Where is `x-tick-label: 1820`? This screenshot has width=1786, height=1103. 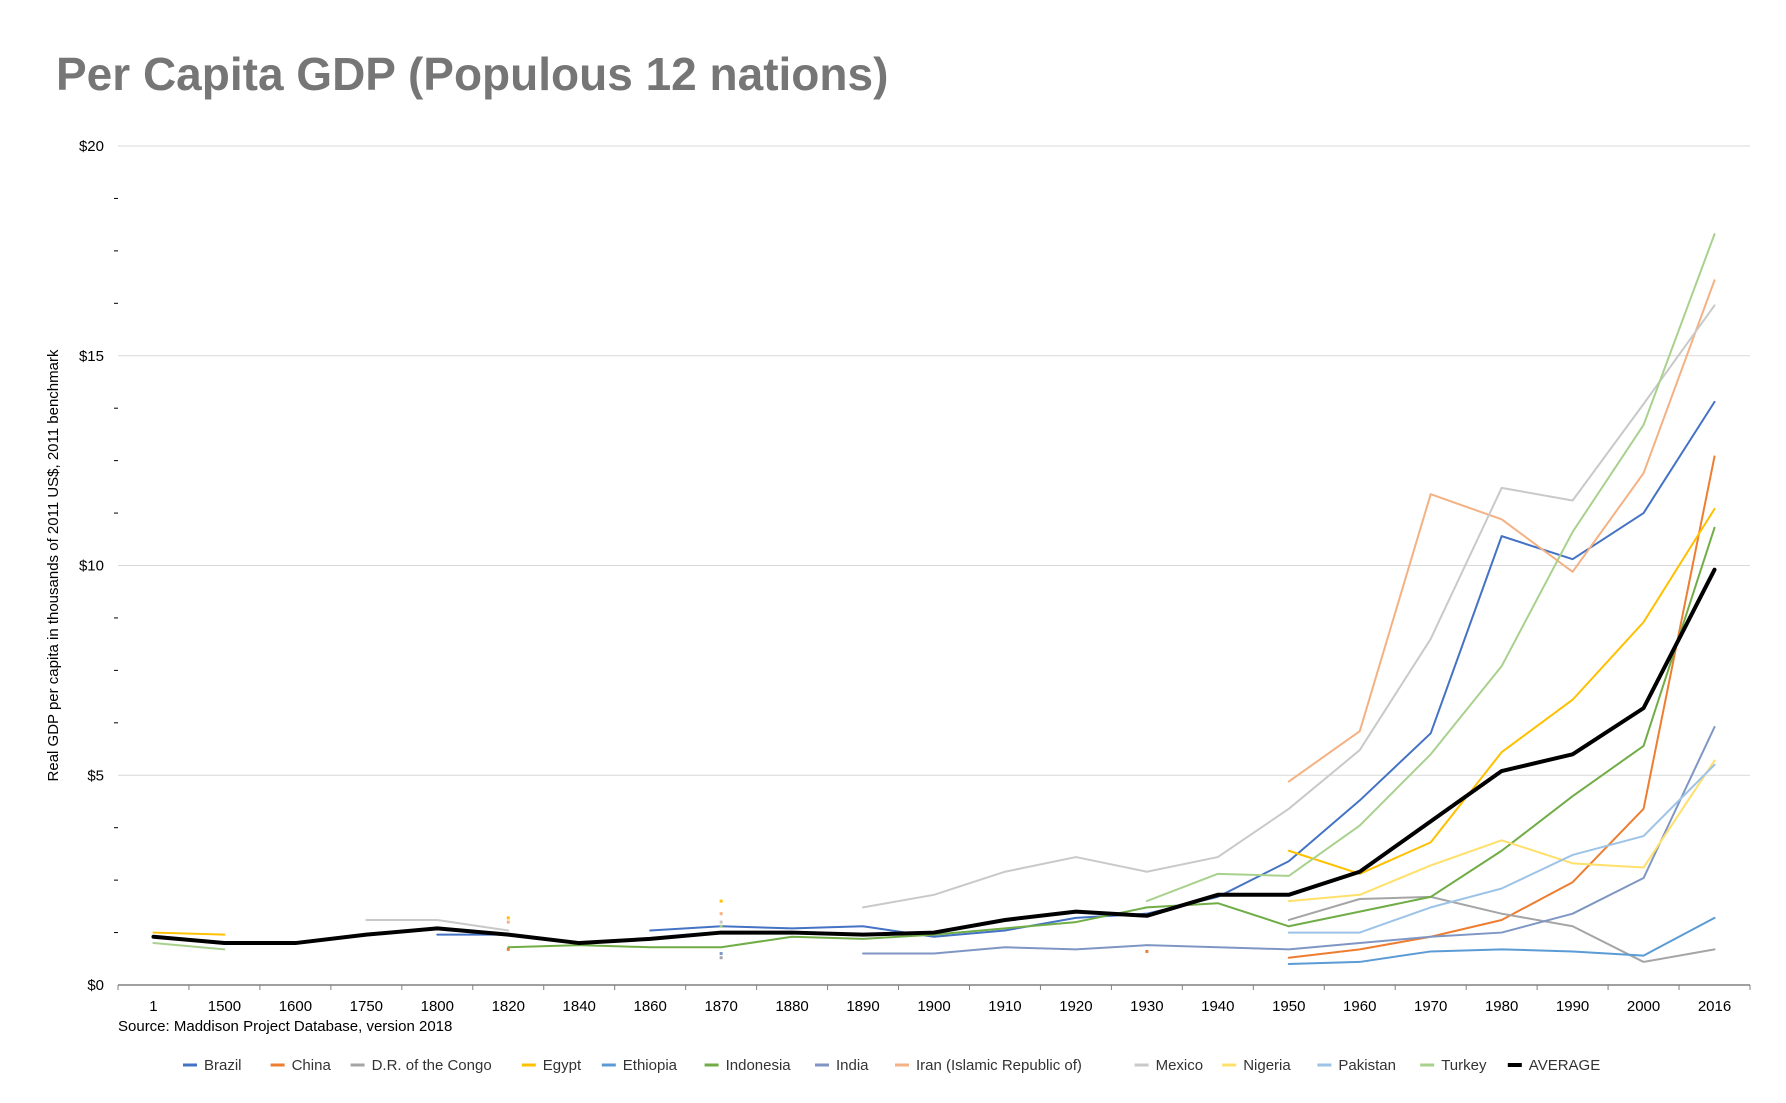
x-tick-label: 1820 is located at coordinates (508, 1006).